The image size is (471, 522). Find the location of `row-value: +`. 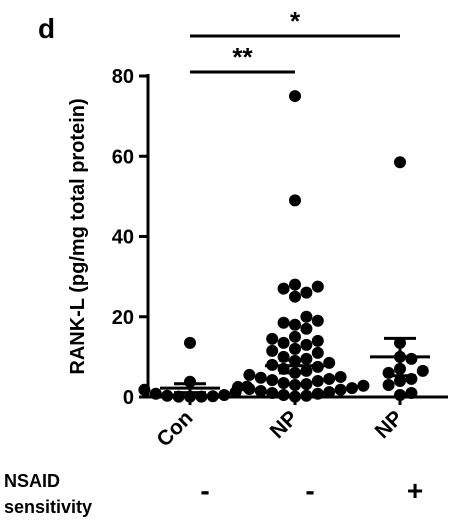

row-value: + is located at coordinates (415, 490).